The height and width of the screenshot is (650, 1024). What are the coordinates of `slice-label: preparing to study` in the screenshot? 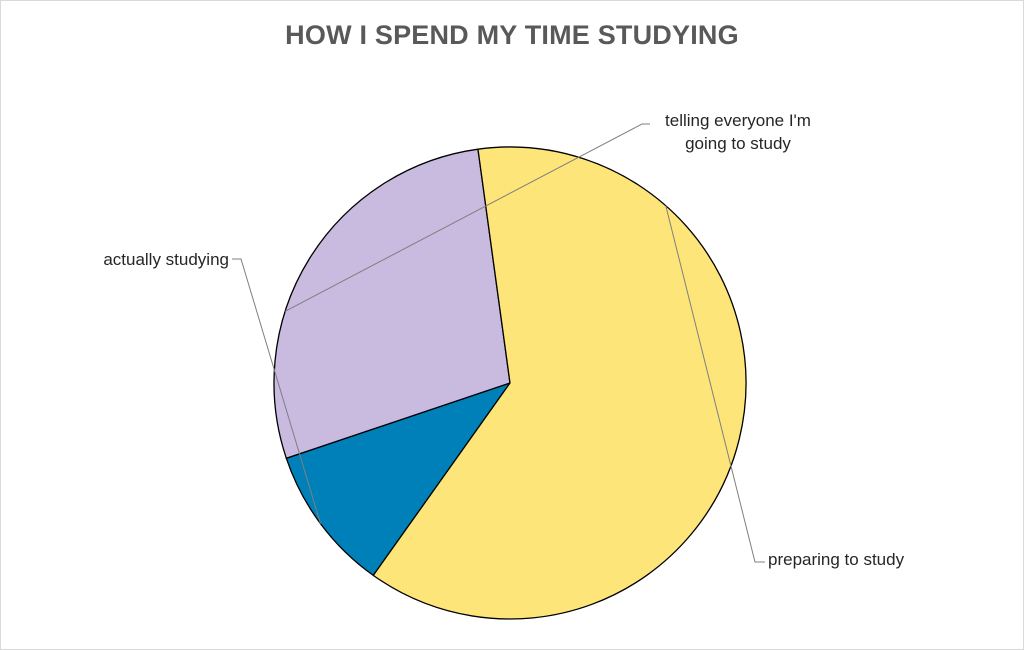 It's located at (836, 559).